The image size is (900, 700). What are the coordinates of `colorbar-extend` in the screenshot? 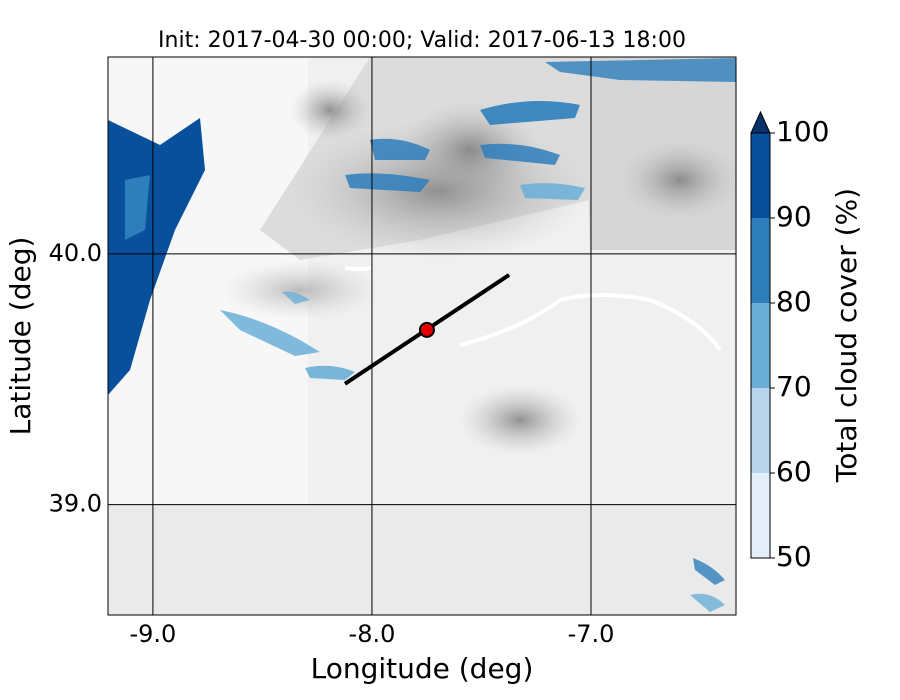 It's located at (760, 122).